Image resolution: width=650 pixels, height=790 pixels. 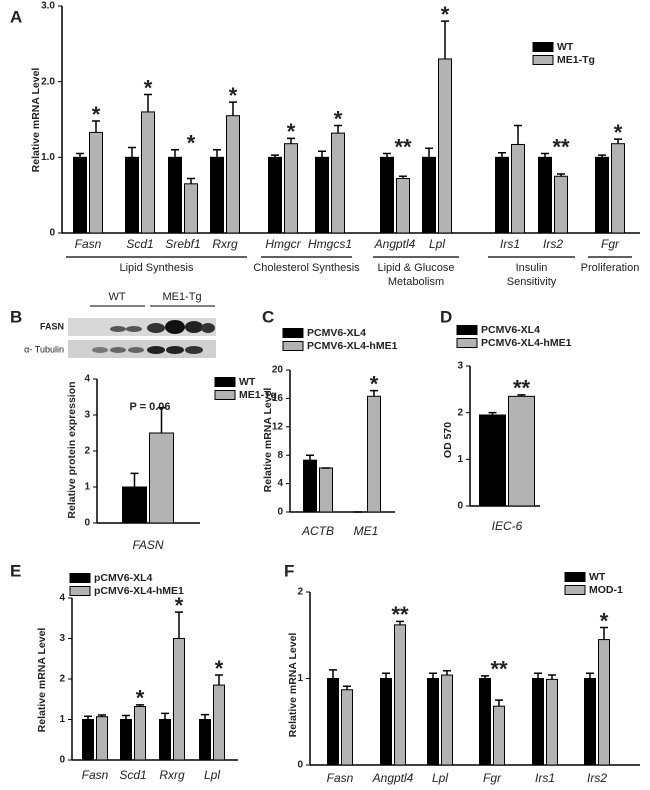 What do you see at coordinates (507, 526) in the screenshot?
I see `x-tick-label: IEC-6` at bounding box center [507, 526].